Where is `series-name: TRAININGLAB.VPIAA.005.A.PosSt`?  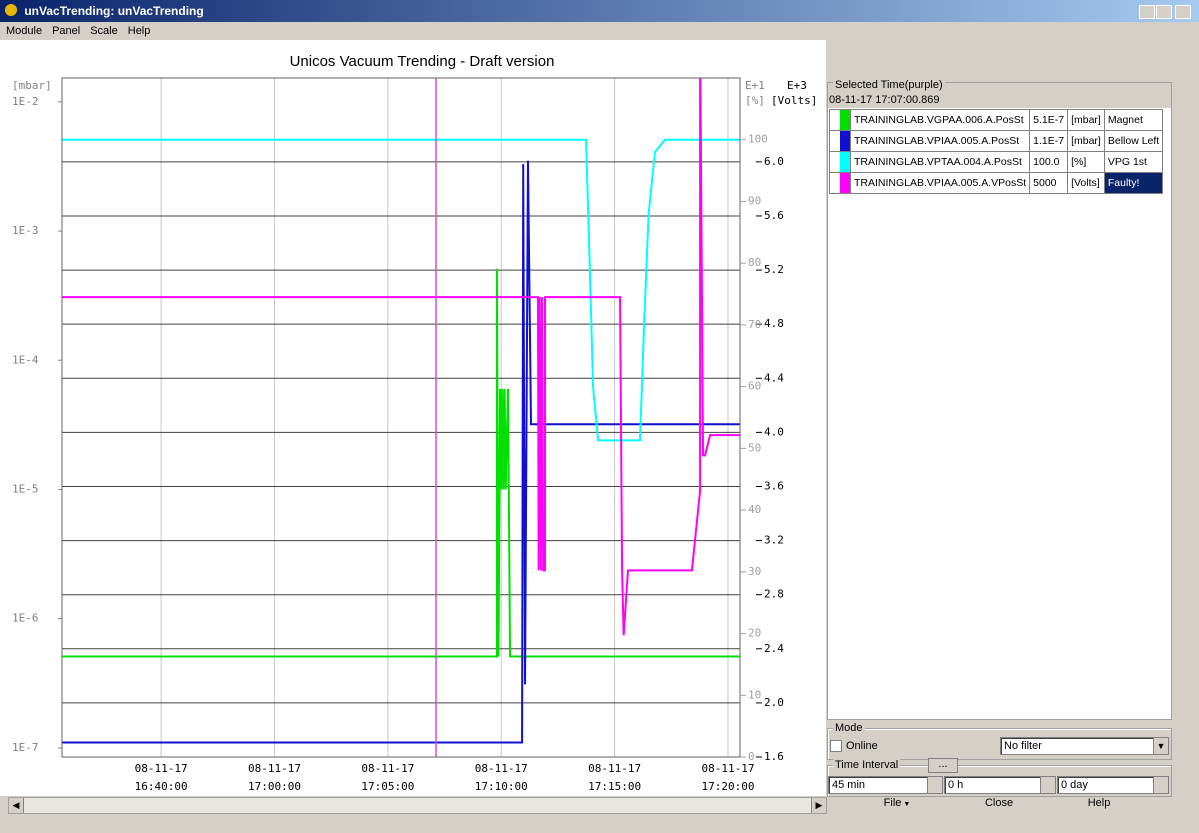
series-name: TRAININGLAB.VPIAA.005.A.PosSt is located at coordinates (940, 141).